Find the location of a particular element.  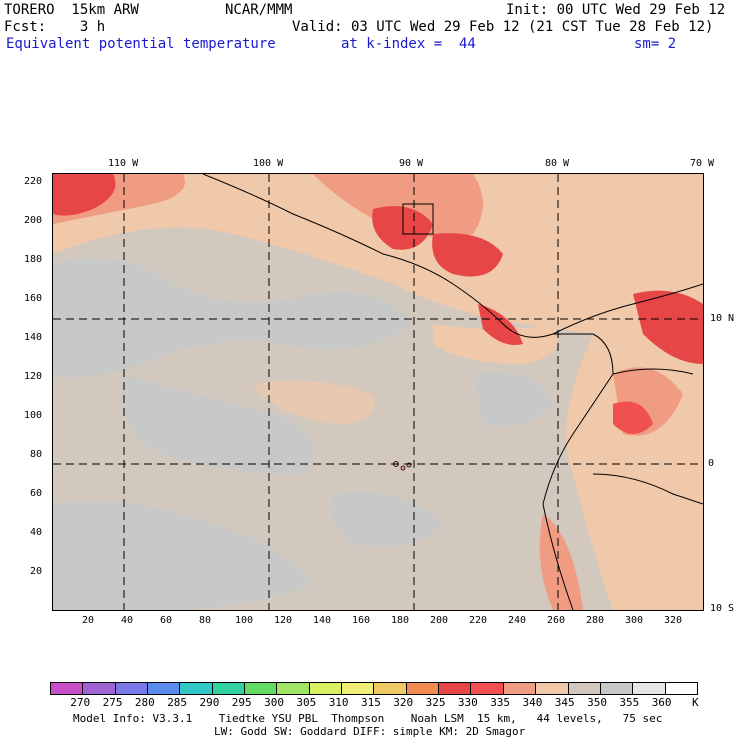

y-grid-label: 220 is located at coordinates (33, 181).